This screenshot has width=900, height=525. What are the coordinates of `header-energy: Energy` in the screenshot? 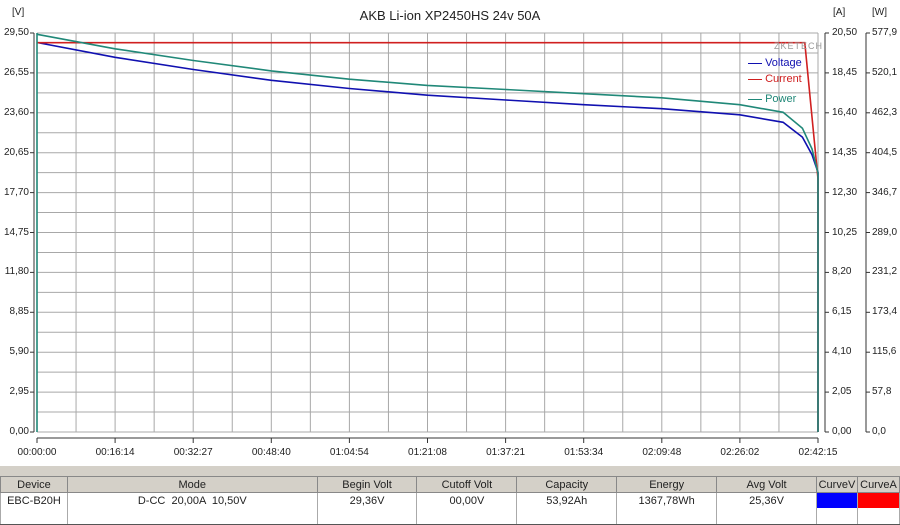 It's located at (667, 484).